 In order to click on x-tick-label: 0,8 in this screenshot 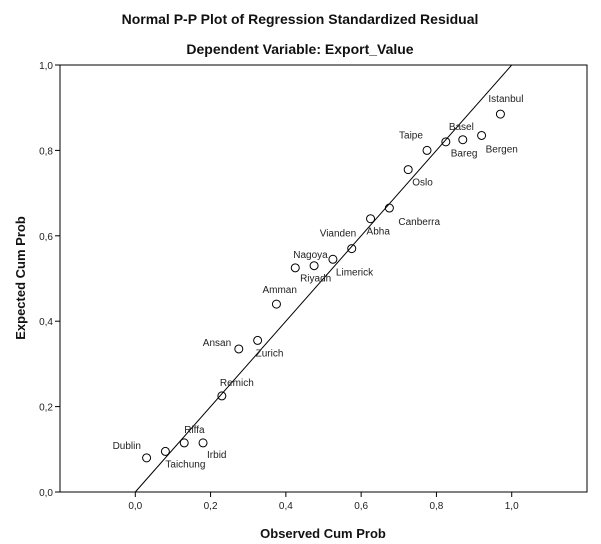, I will do `click(436, 506)`.